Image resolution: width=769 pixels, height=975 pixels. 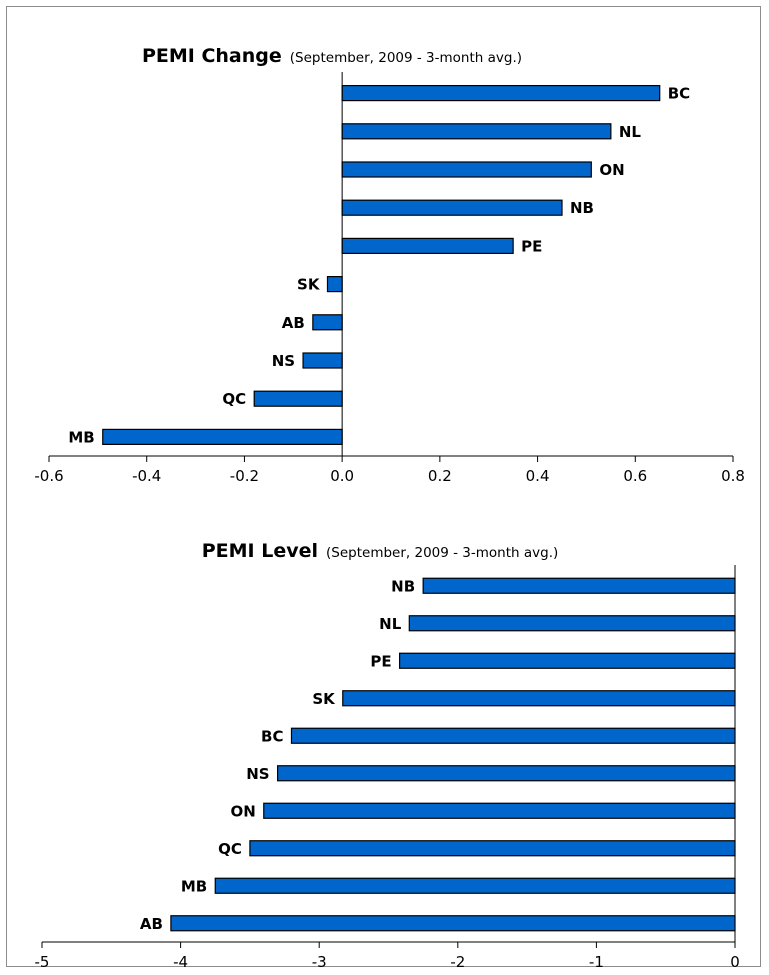 What do you see at coordinates (342, 476) in the screenshot?
I see `x-tick-label: 0.0` at bounding box center [342, 476].